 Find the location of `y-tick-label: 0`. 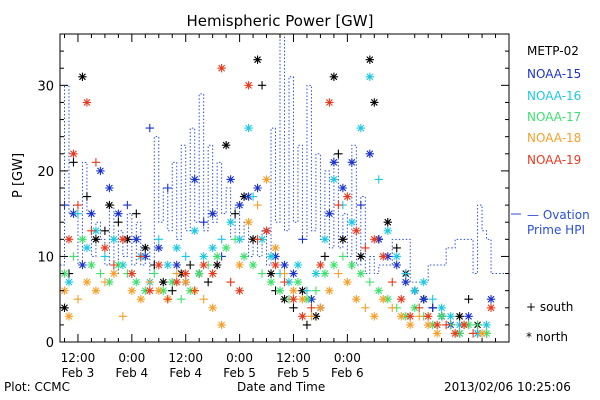

y-tick-label: 0 is located at coordinates (50, 343).